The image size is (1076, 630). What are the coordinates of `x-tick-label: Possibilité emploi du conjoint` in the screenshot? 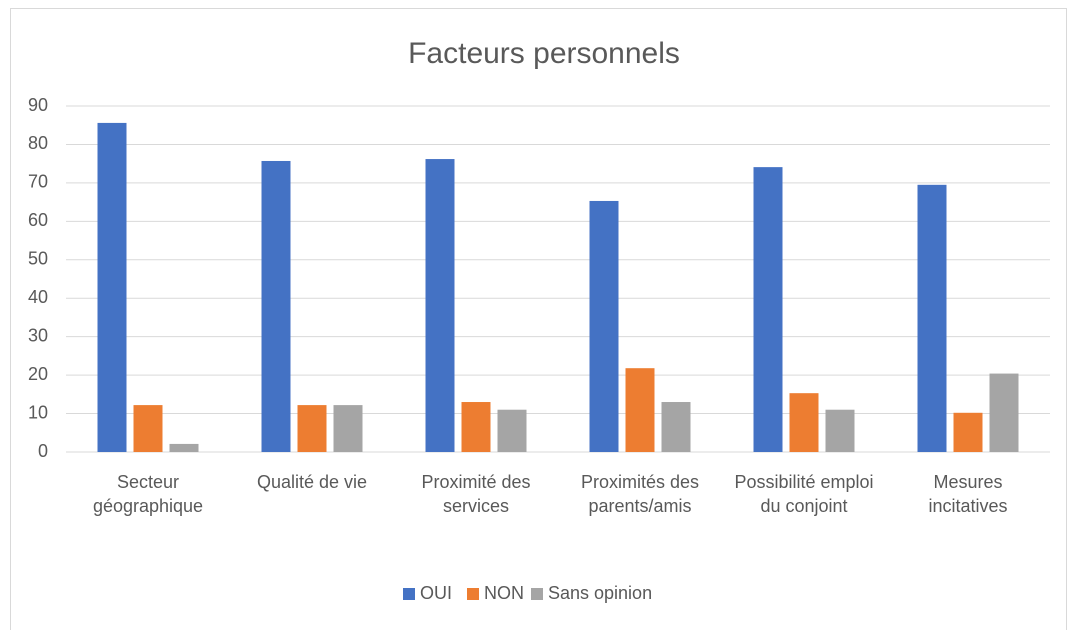 It's located at (804, 494).